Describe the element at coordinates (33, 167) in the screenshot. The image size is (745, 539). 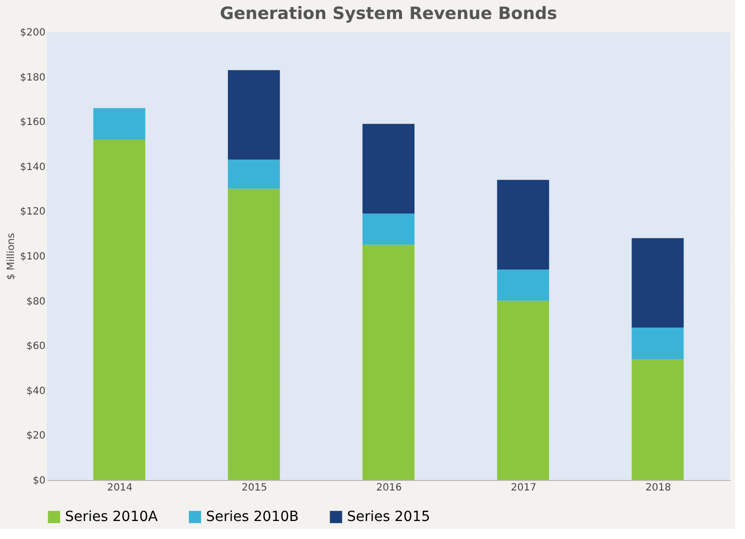
I see `y-tick-label: $140` at that location.